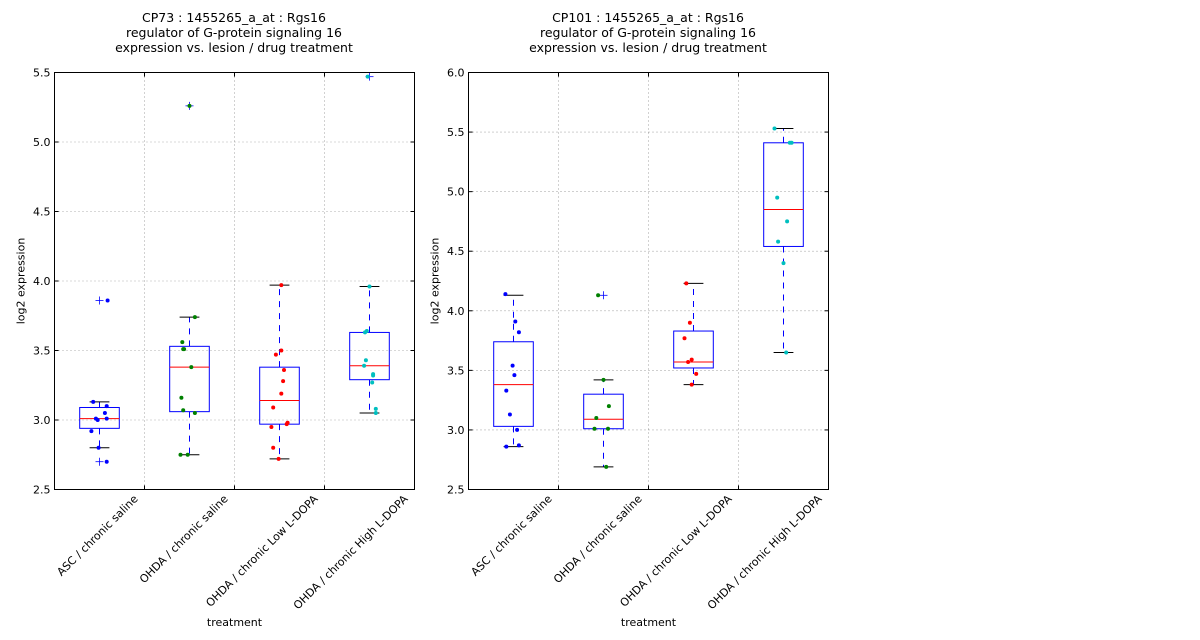  What do you see at coordinates (234, 17) in the screenshot?
I see `chart-title-line: CP73 : 1455265_a_at : Rgs16` at bounding box center [234, 17].